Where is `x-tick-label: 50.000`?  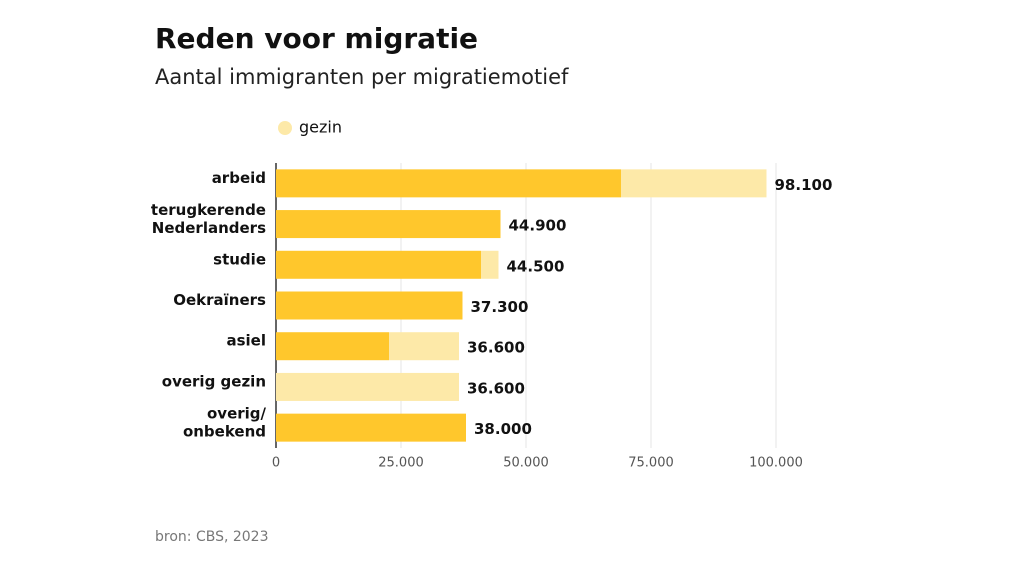
x-tick-label: 50.000 is located at coordinates (526, 463).